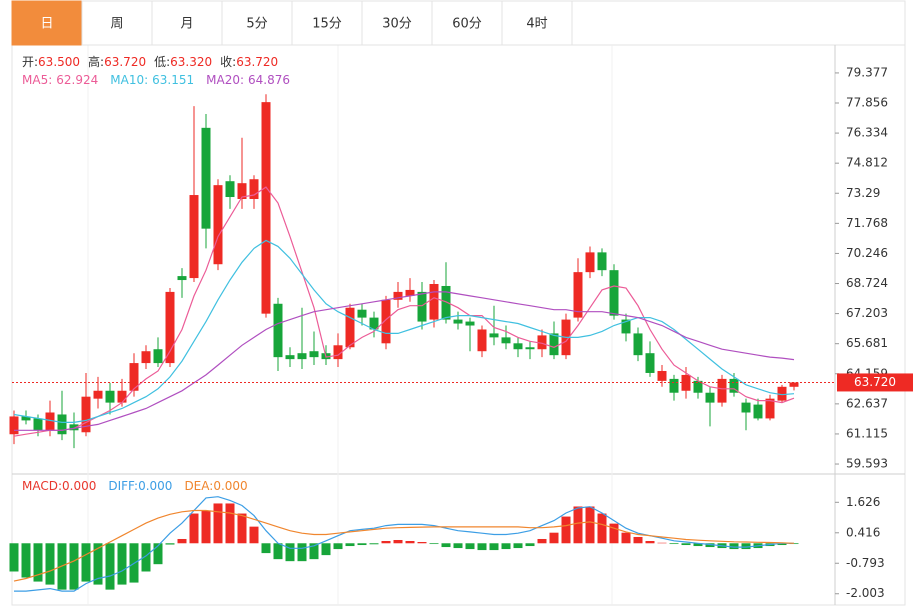 The image size is (917, 608). What do you see at coordinates (867, 283) in the screenshot?
I see `y-tick-label: 68.724` at bounding box center [867, 283].